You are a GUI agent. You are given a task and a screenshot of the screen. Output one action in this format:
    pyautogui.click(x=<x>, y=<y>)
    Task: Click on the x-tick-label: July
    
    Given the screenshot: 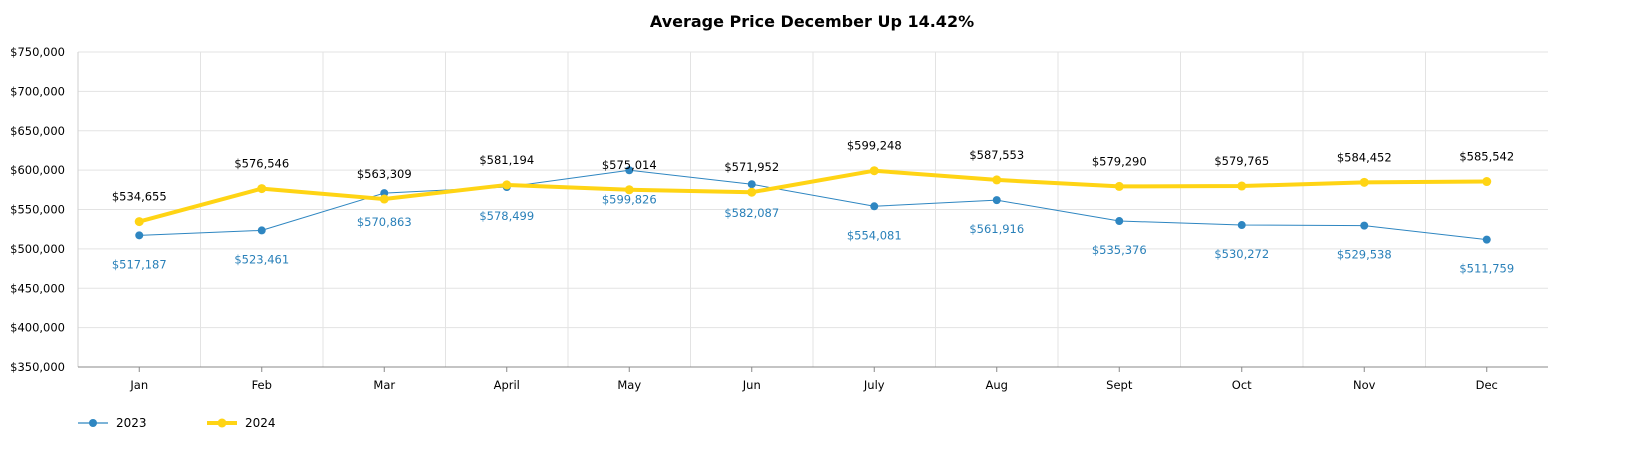 What is the action you would take?
    pyautogui.click(x=874, y=385)
    